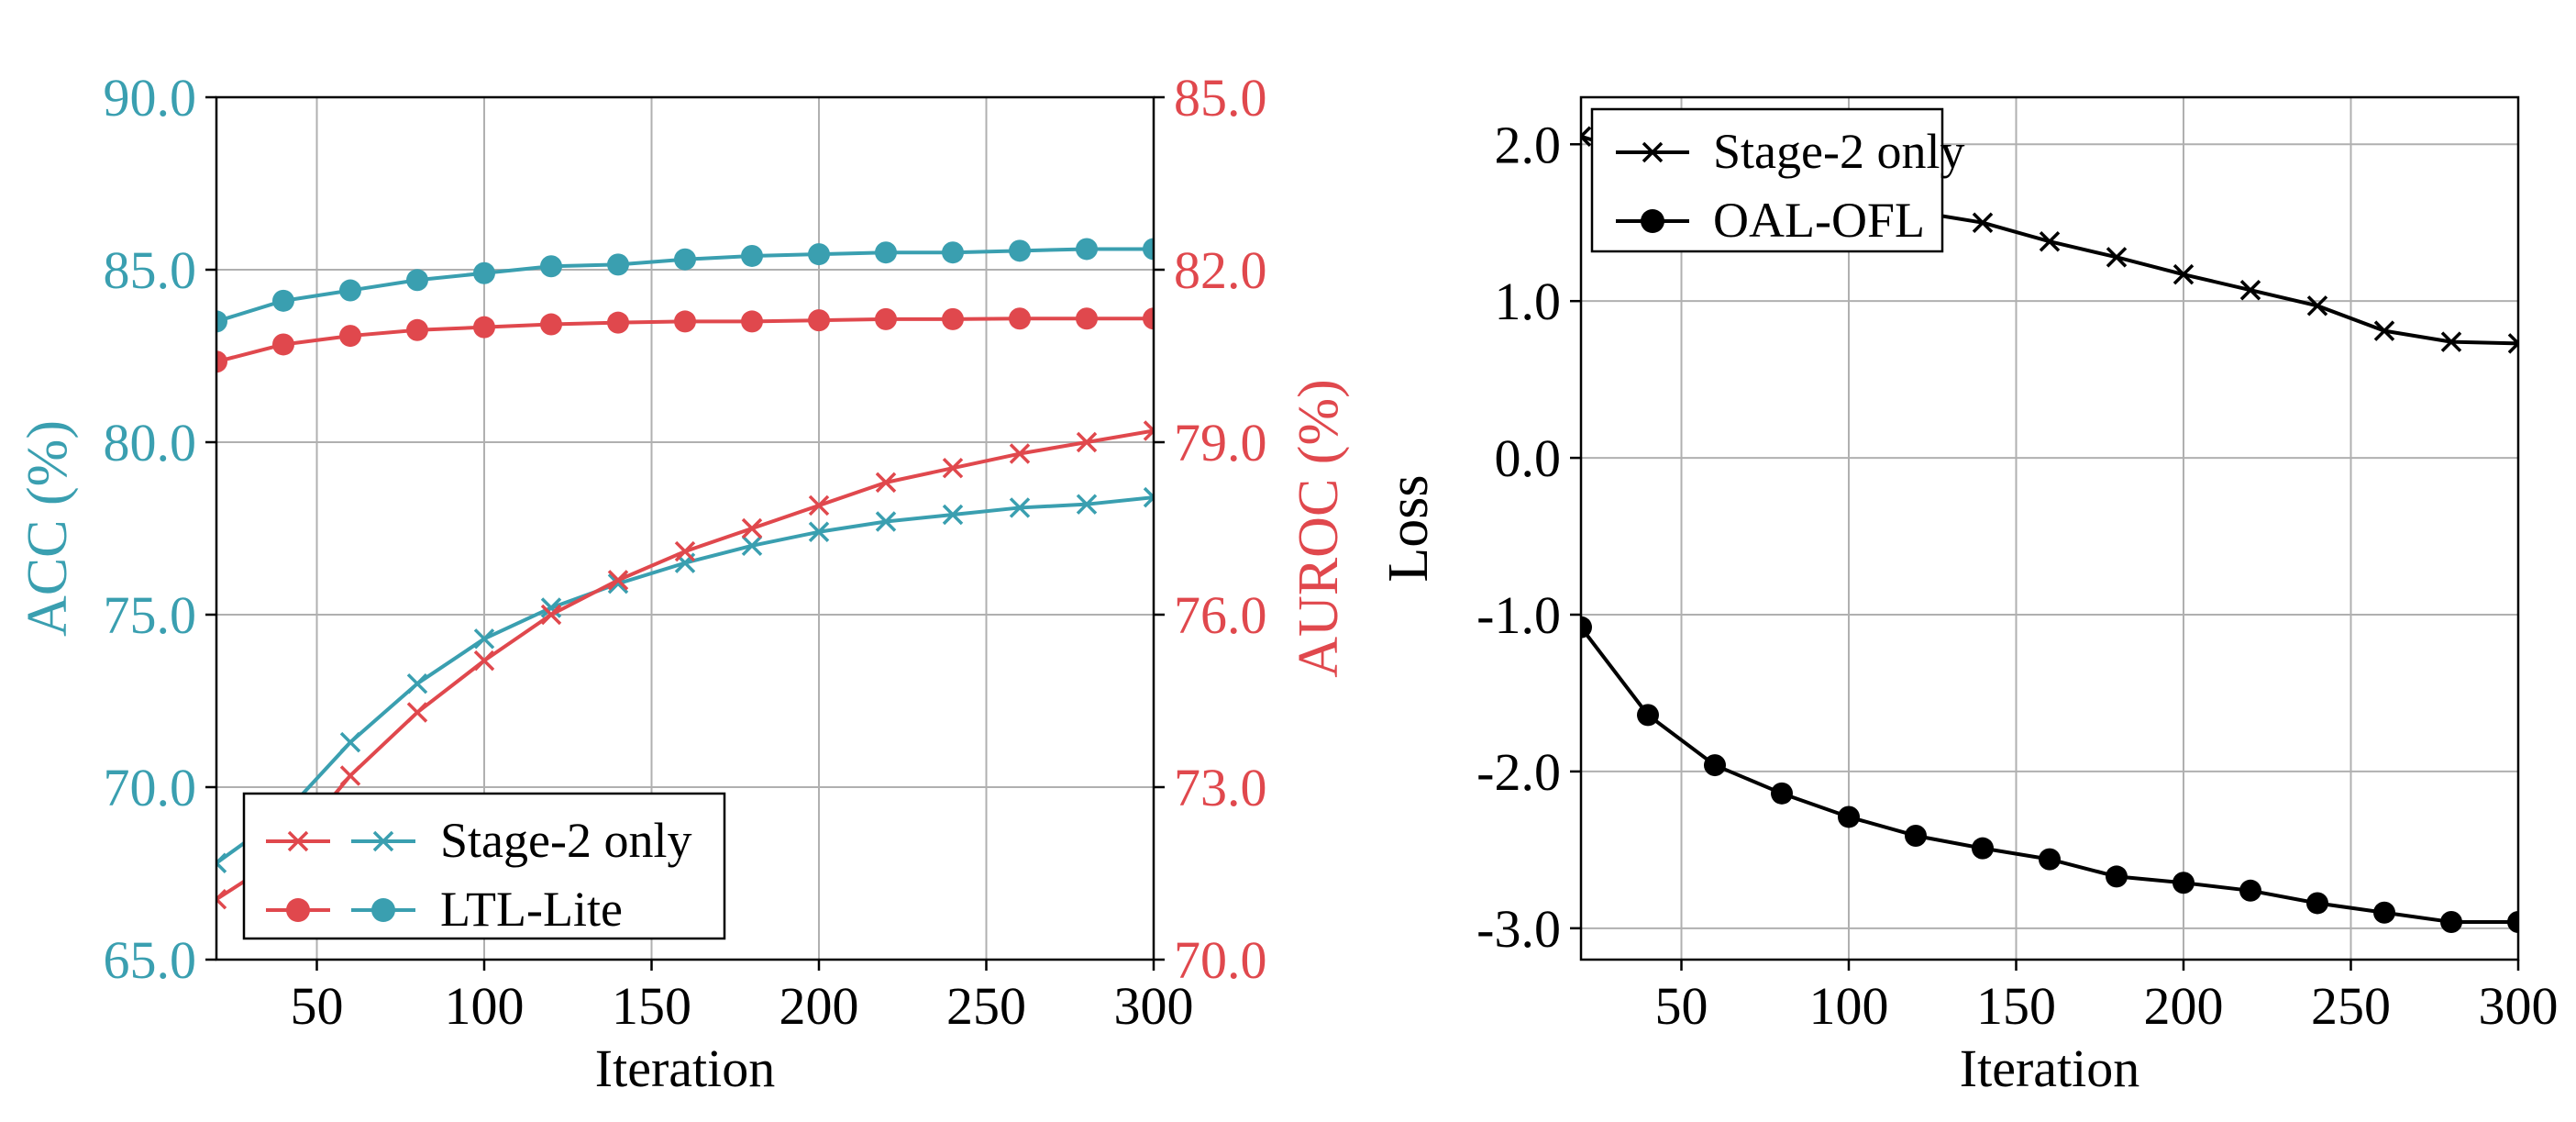 Image resolution: width=2576 pixels, height=1122 pixels. What do you see at coordinates (1220, 443) in the screenshot?
I see `y-right-tick-label: 79.0` at bounding box center [1220, 443].